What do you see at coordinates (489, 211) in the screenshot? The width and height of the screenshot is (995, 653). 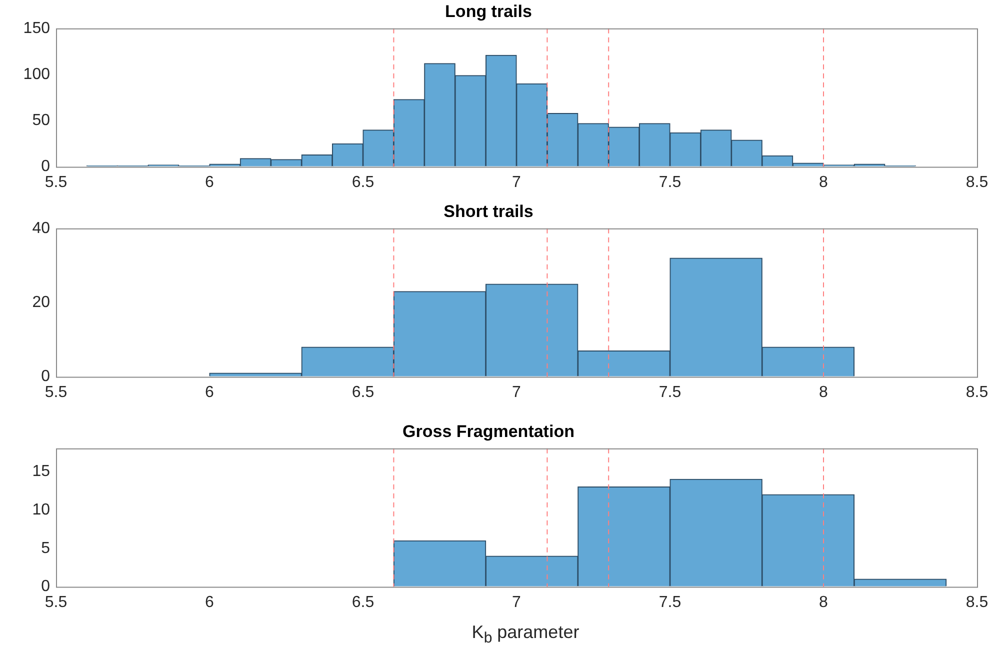 I see `chart-title: Short trails` at bounding box center [489, 211].